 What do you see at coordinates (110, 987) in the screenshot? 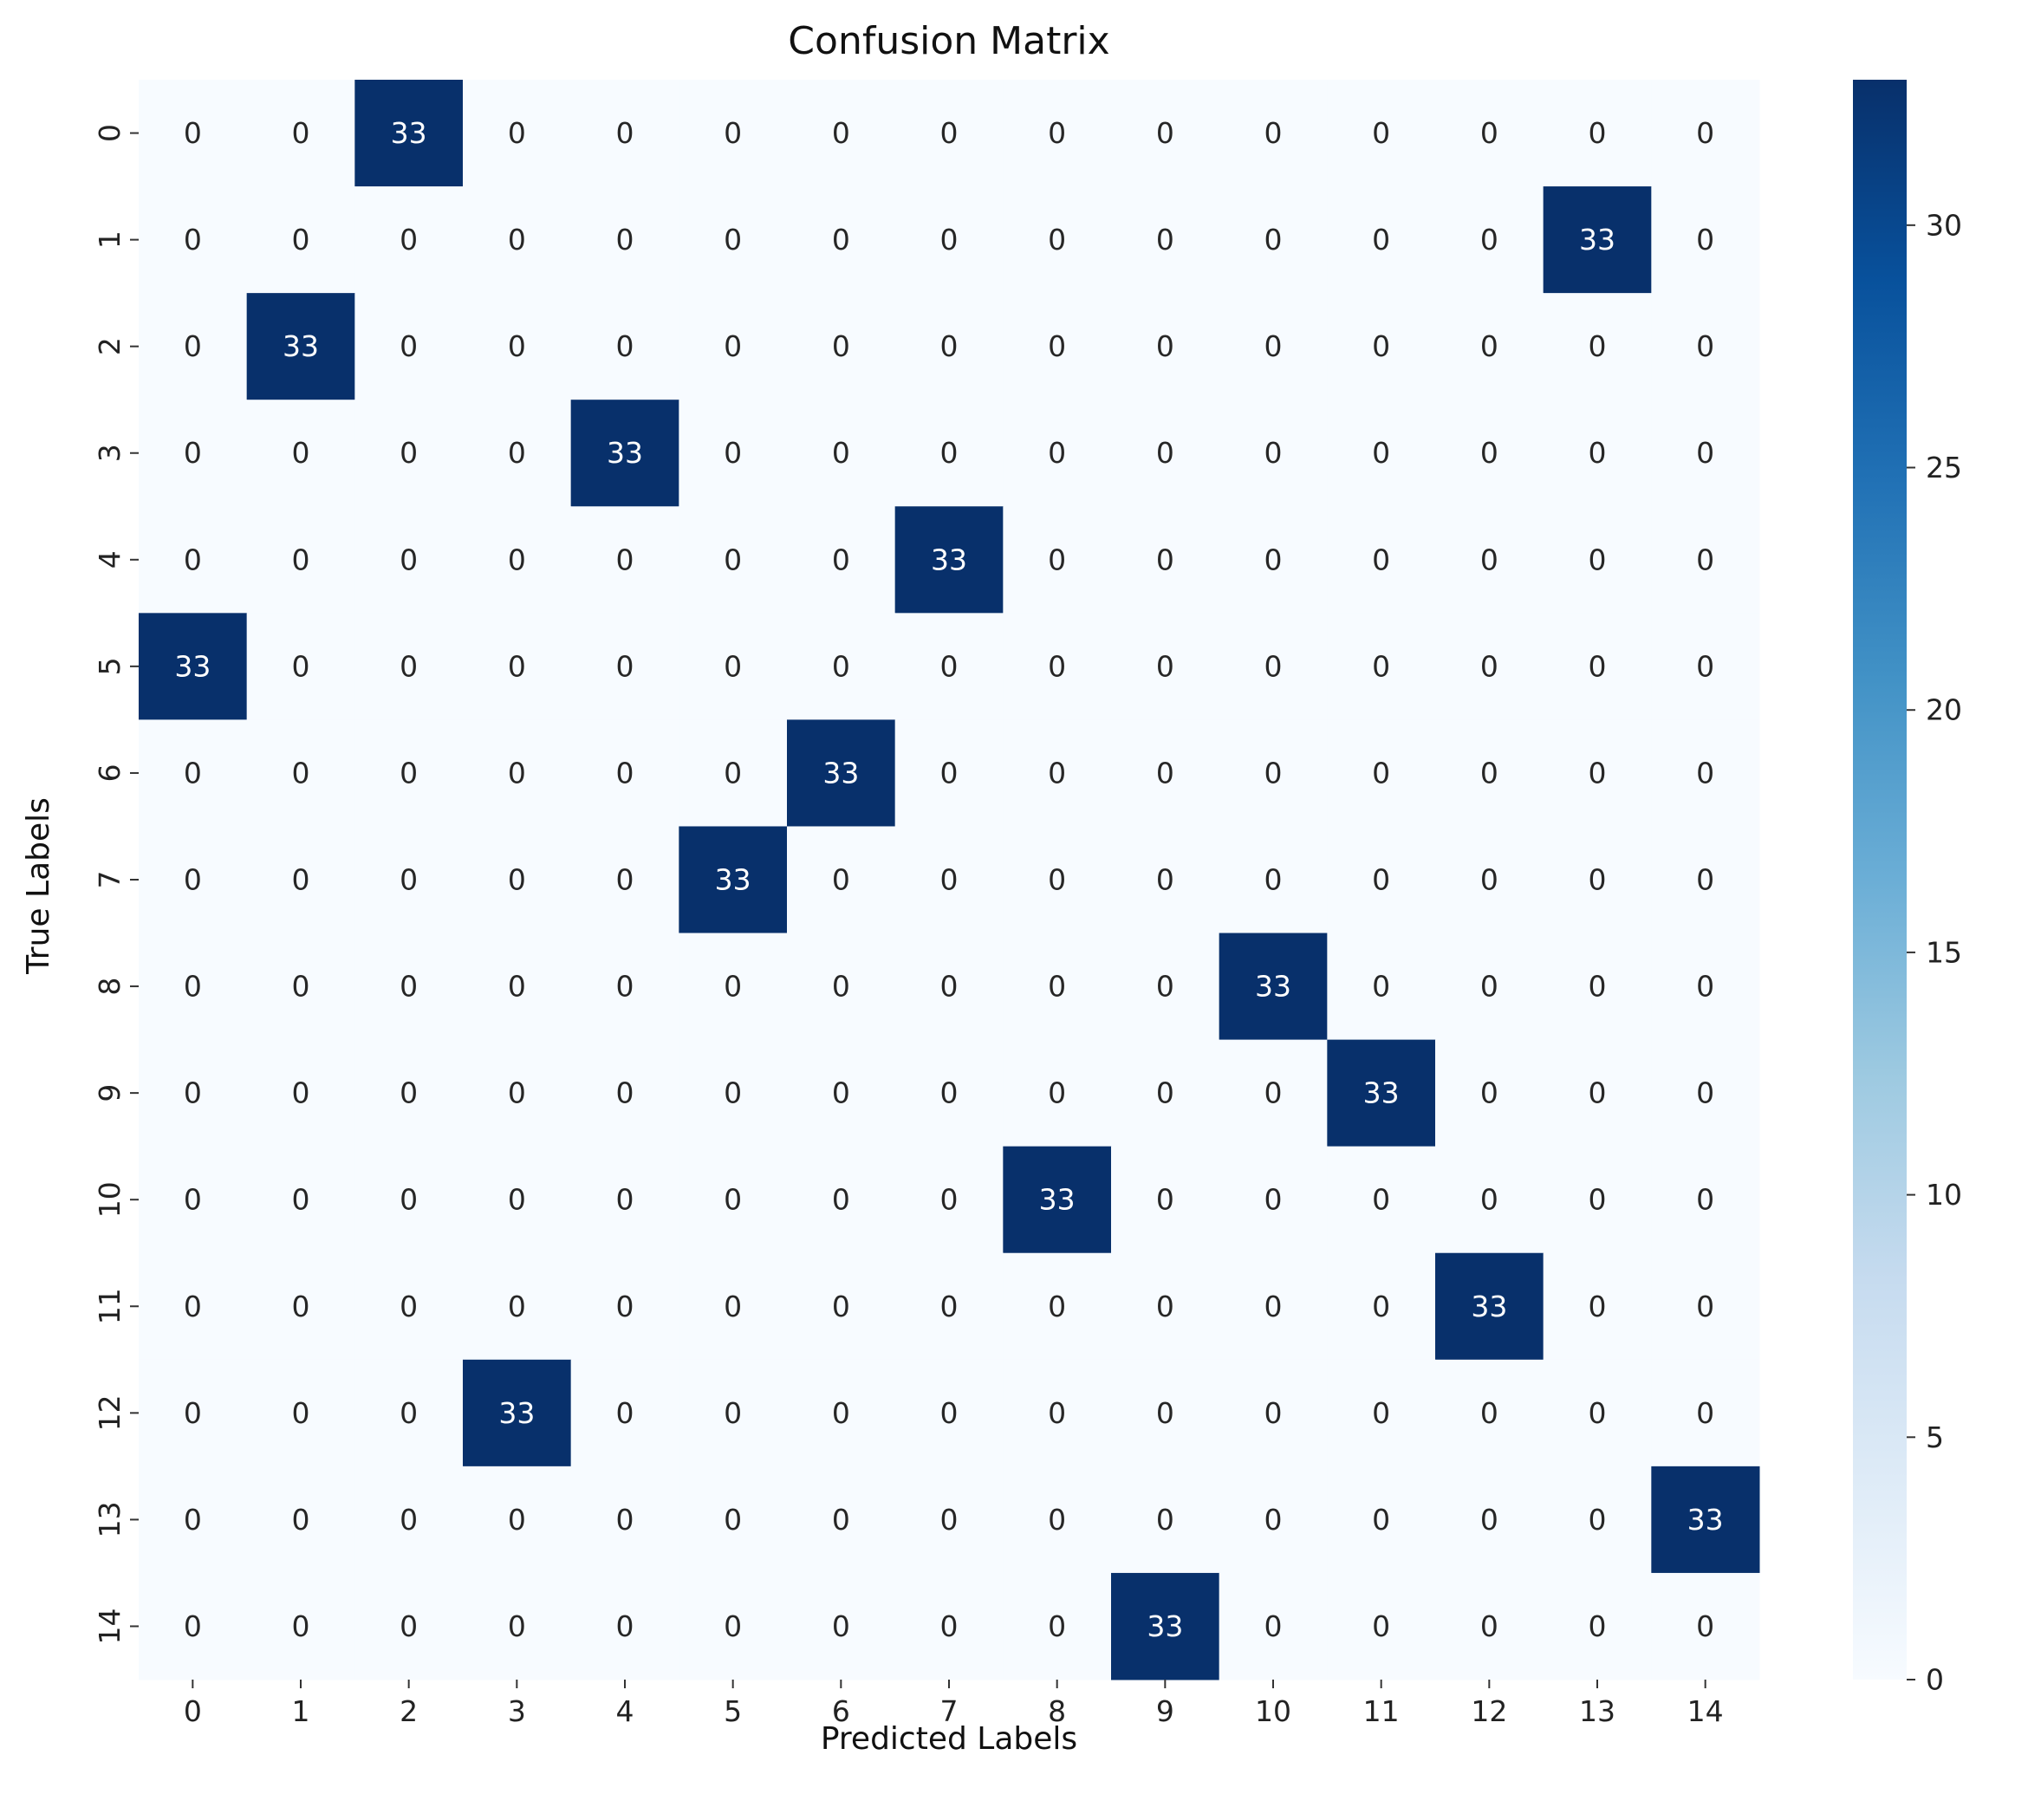
I see `y-tick-label: 8` at bounding box center [110, 987].